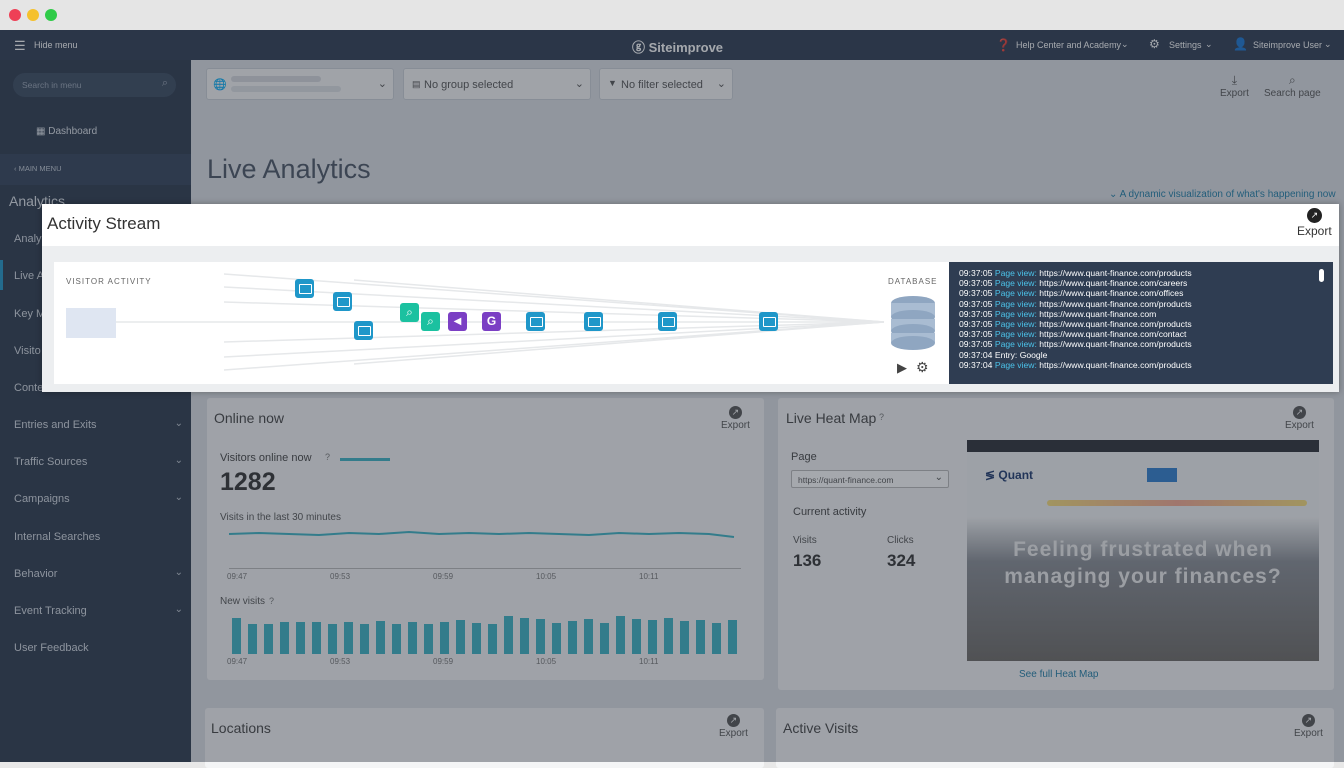 This screenshot has width=1344, height=768. I want to click on main-menu-label: MAIN MENU, so click(40, 168).